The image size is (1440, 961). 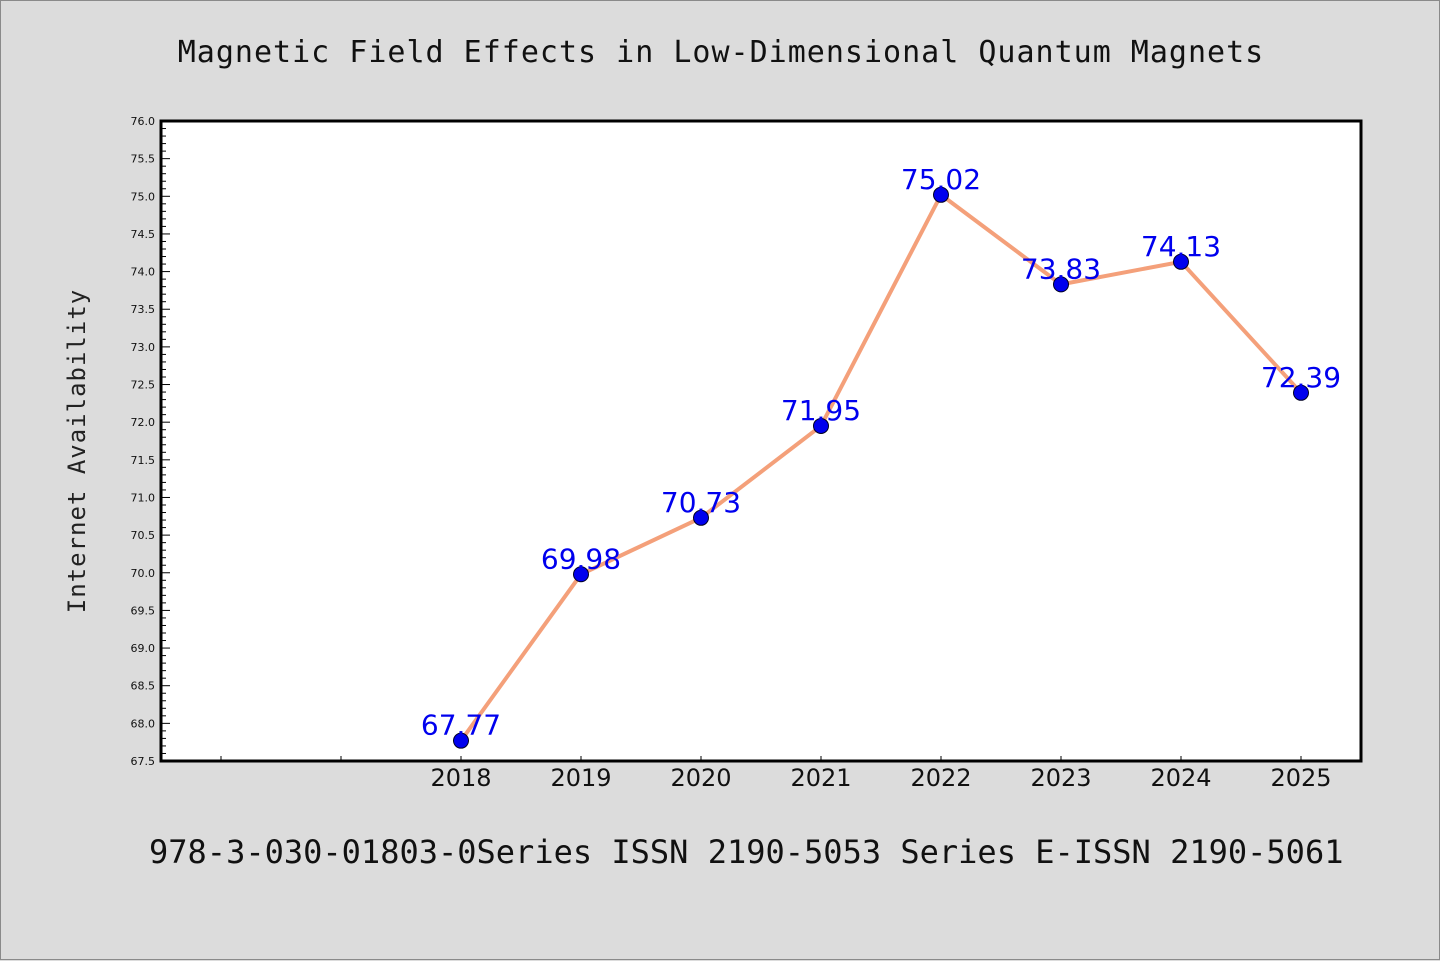 What do you see at coordinates (940, 778) in the screenshot?
I see `x-tick-label: 2022` at bounding box center [940, 778].